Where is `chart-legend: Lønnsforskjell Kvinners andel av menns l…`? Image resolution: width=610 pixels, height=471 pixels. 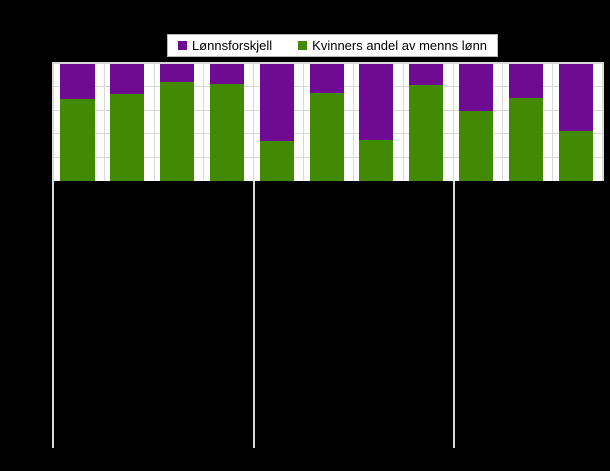
chart-legend: Lønnsforskjell Kvinners andel av menns l… is located at coordinates (332, 45).